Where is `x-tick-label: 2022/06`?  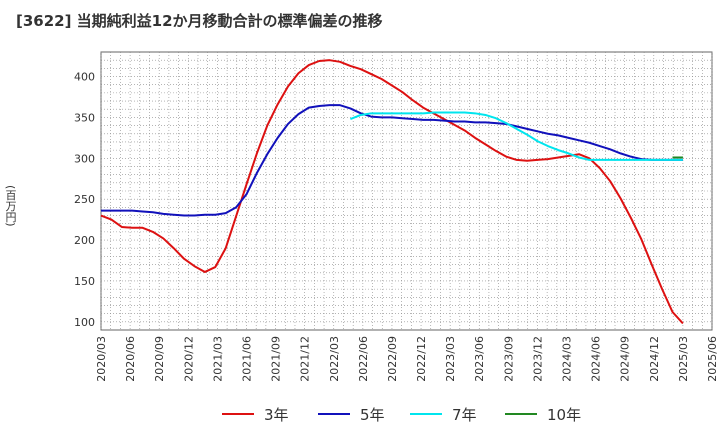 x-tick-label: 2022/06 is located at coordinates (363, 359).